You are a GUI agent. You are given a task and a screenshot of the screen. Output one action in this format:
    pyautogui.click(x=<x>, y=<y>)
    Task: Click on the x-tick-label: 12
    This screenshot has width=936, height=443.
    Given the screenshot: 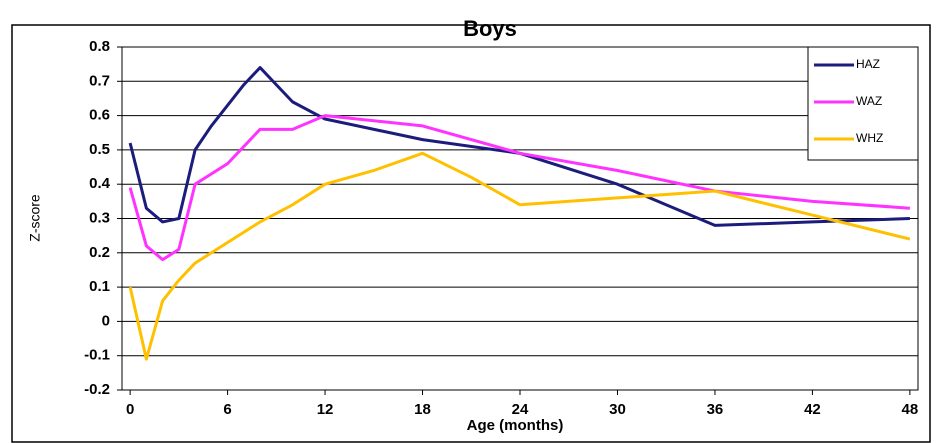 What is the action you would take?
    pyautogui.click(x=325, y=409)
    